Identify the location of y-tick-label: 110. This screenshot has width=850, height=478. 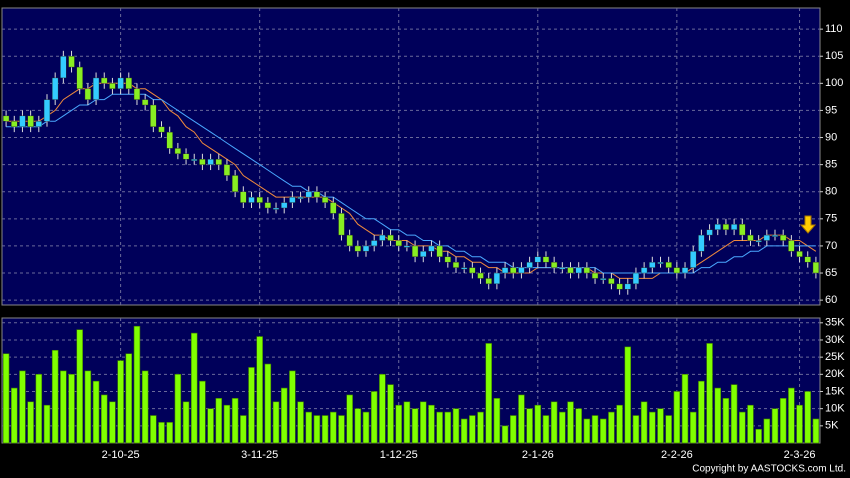
(834, 29).